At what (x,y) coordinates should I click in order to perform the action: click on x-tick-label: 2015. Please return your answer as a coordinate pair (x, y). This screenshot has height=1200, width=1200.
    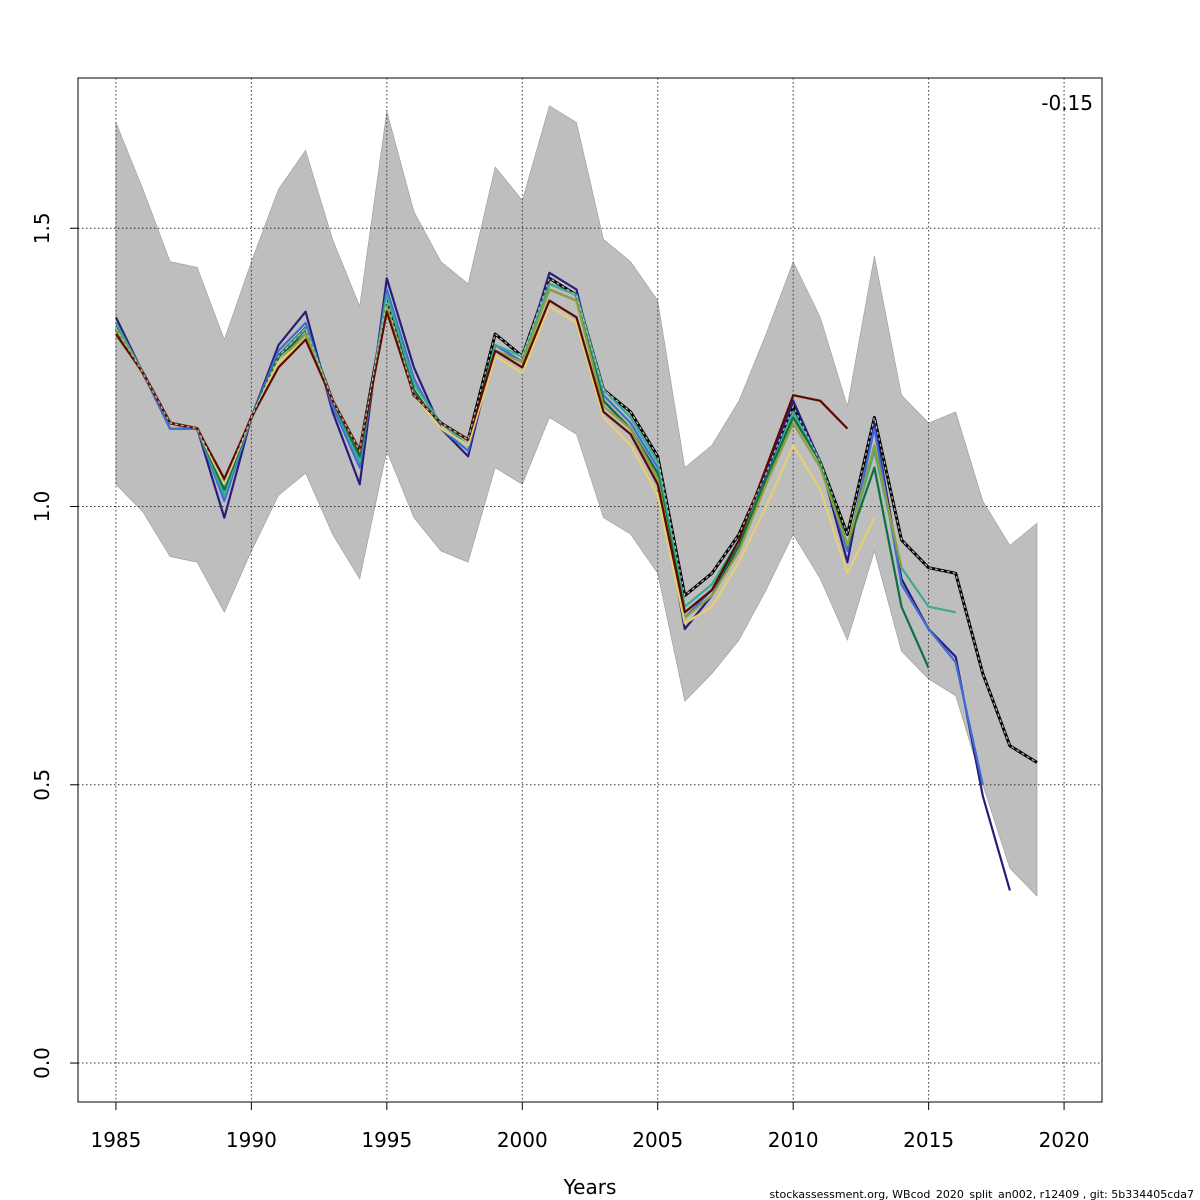
    Looking at the image, I should click on (928, 1140).